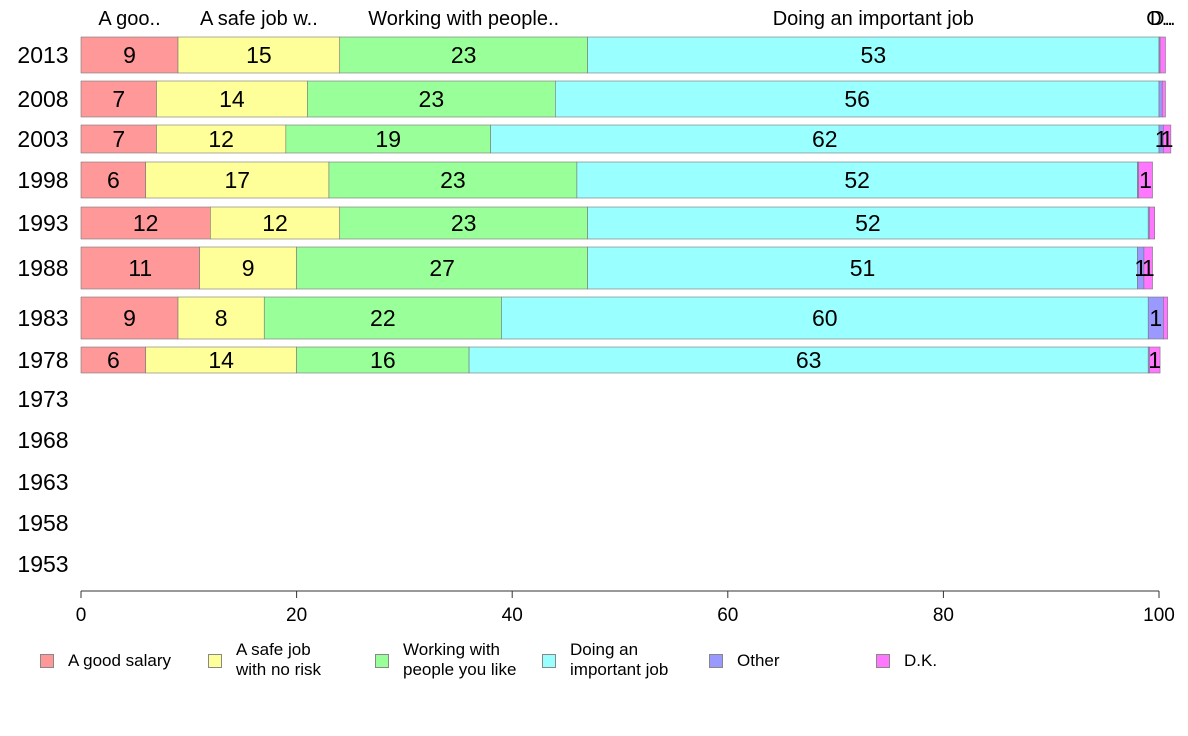 The height and width of the screenshot is (736, 1188). Describe the element at coordinates (463, 19) in the screenshot. I see `series-top-label: Working with people..` at that location.